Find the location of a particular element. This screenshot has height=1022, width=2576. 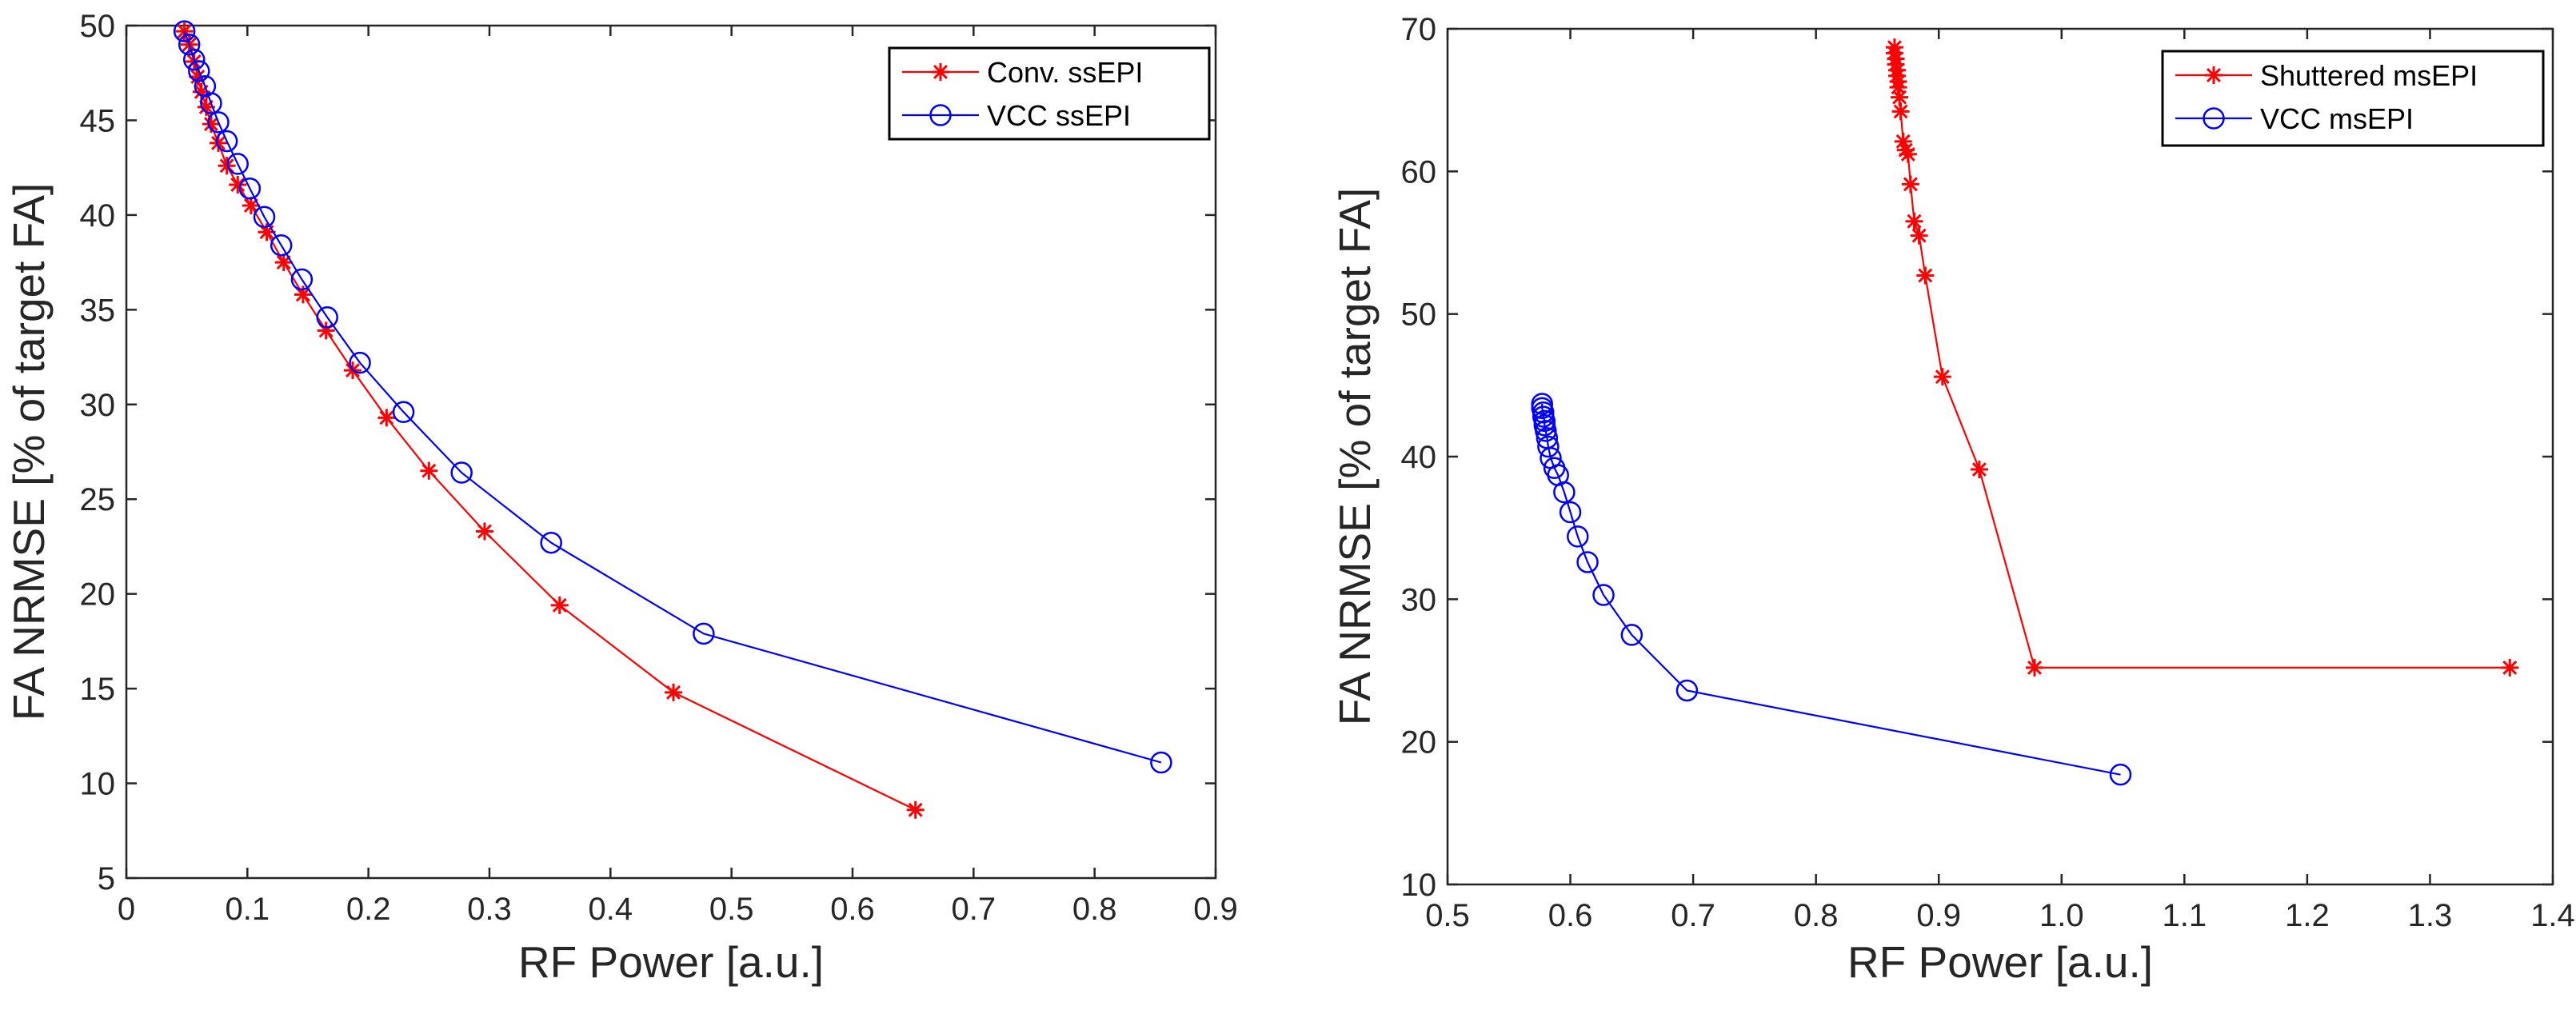

y-tick-label: 5 is located at coordinates (107, 878).